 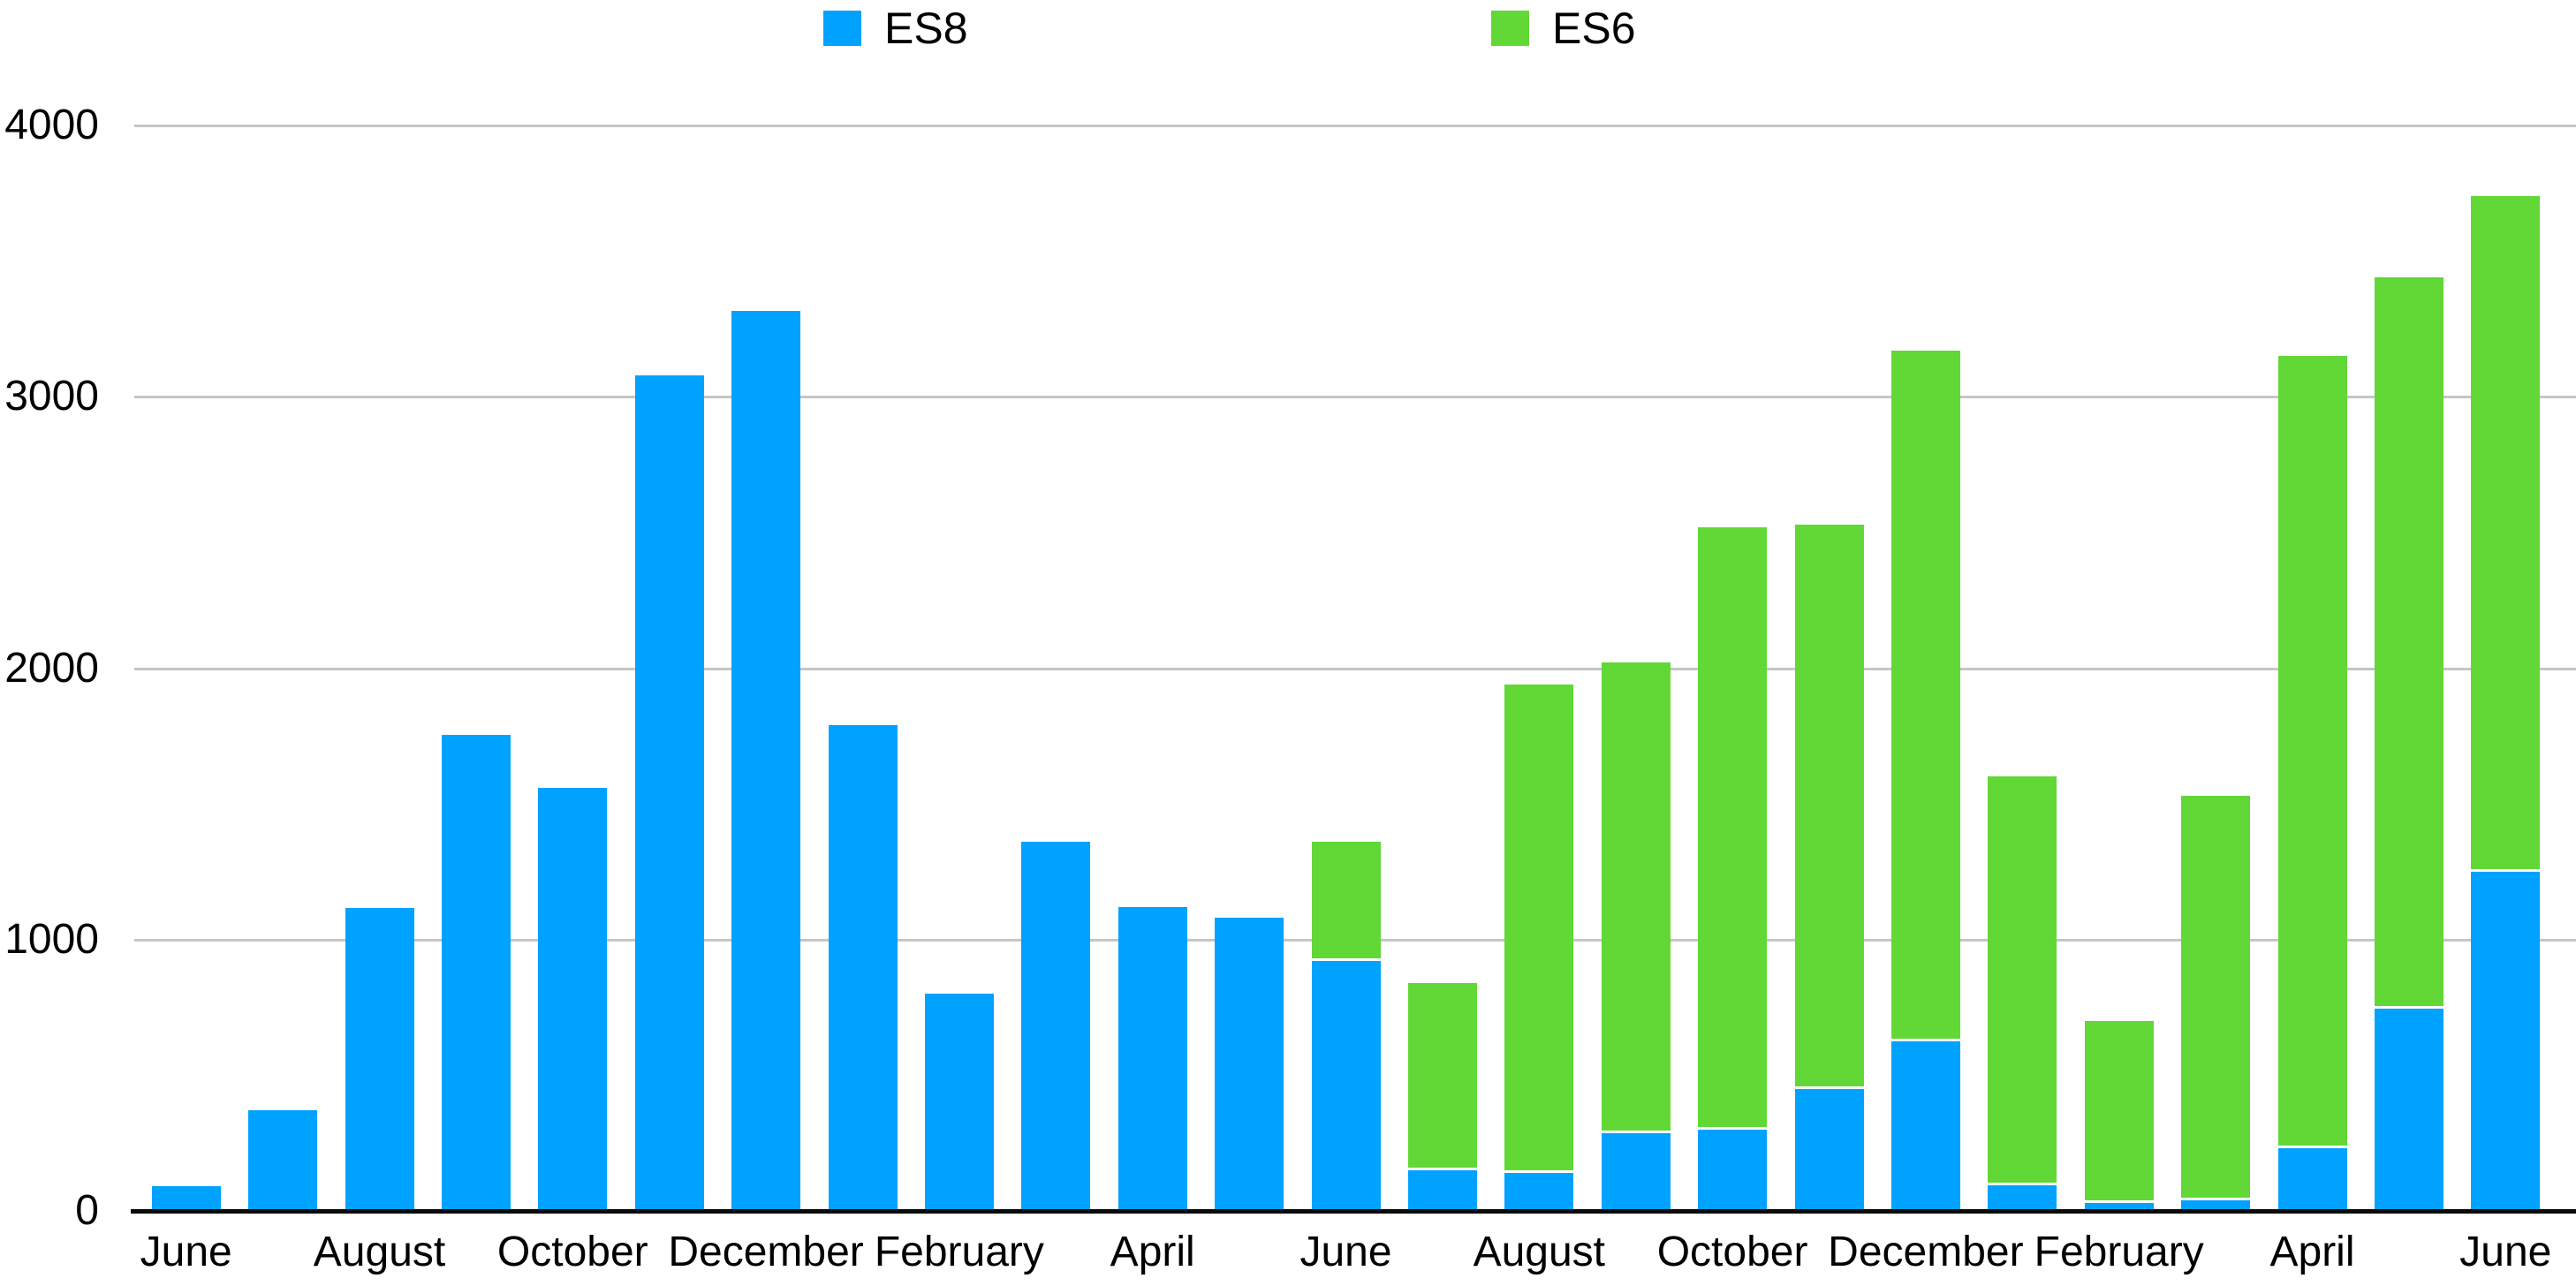 I want to click on x-tick-label-february-8: February, so click(x=959, y=1252).